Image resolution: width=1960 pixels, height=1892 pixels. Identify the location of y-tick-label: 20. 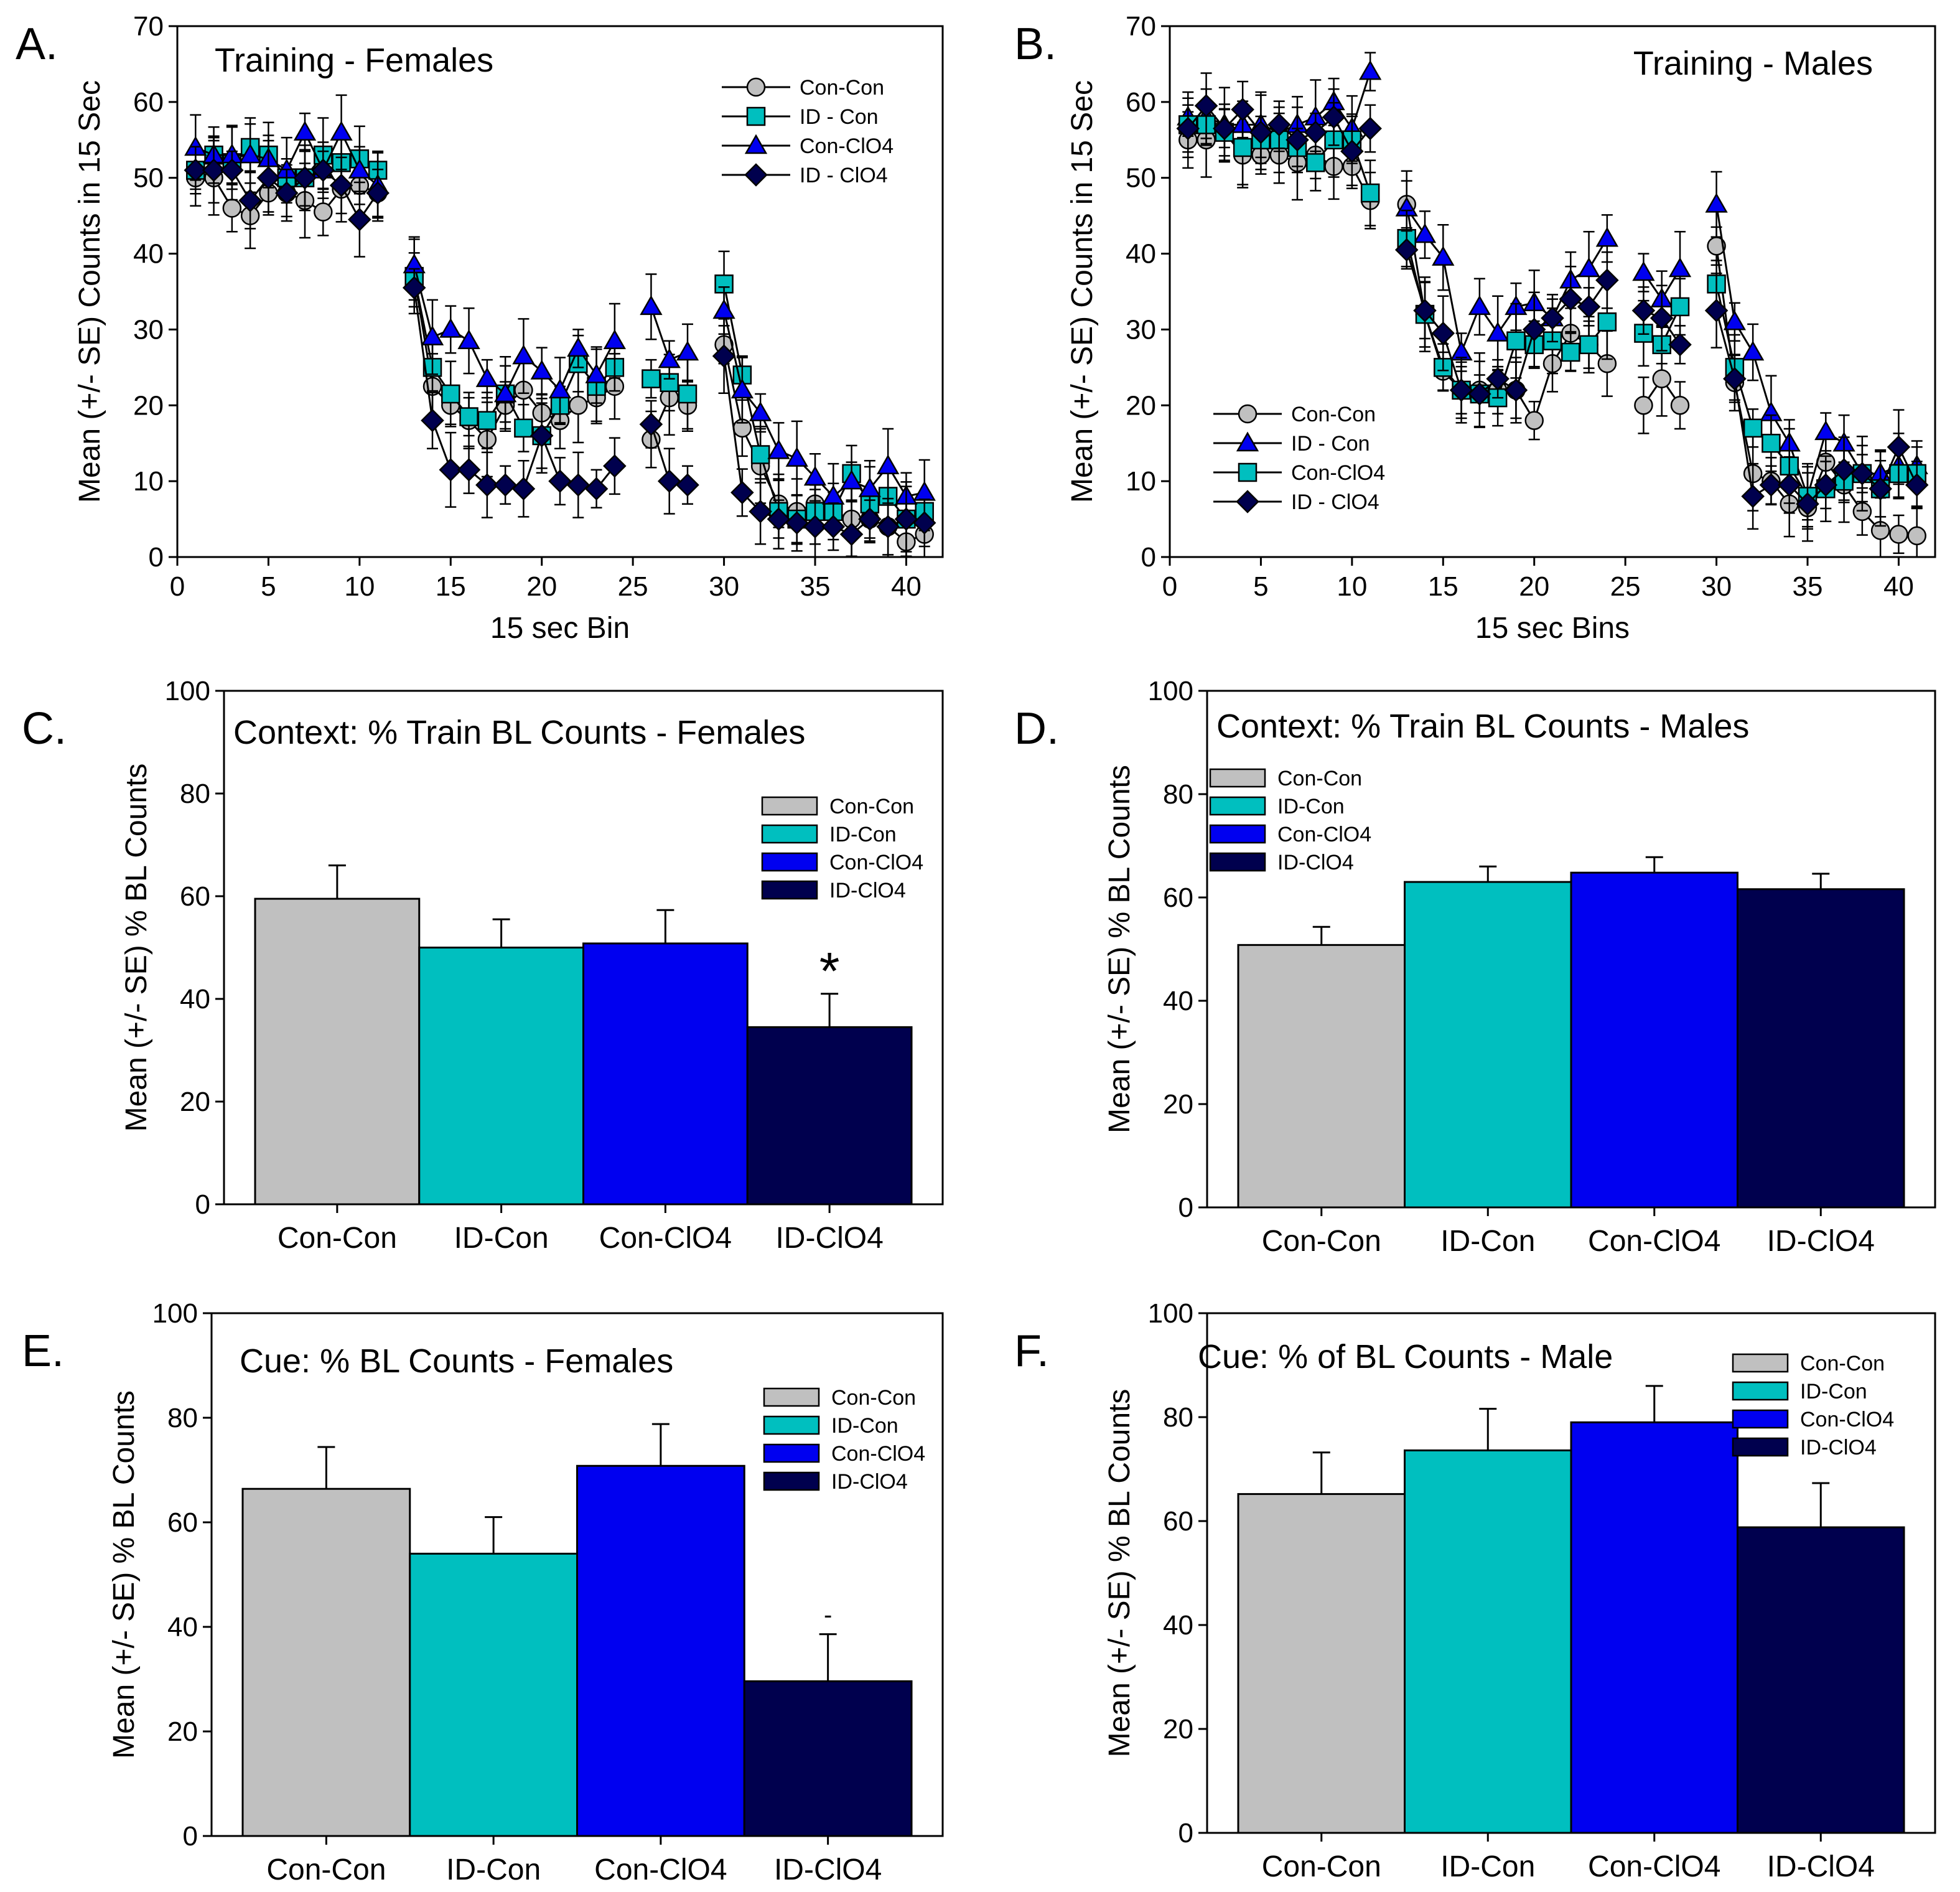
(149, 405).